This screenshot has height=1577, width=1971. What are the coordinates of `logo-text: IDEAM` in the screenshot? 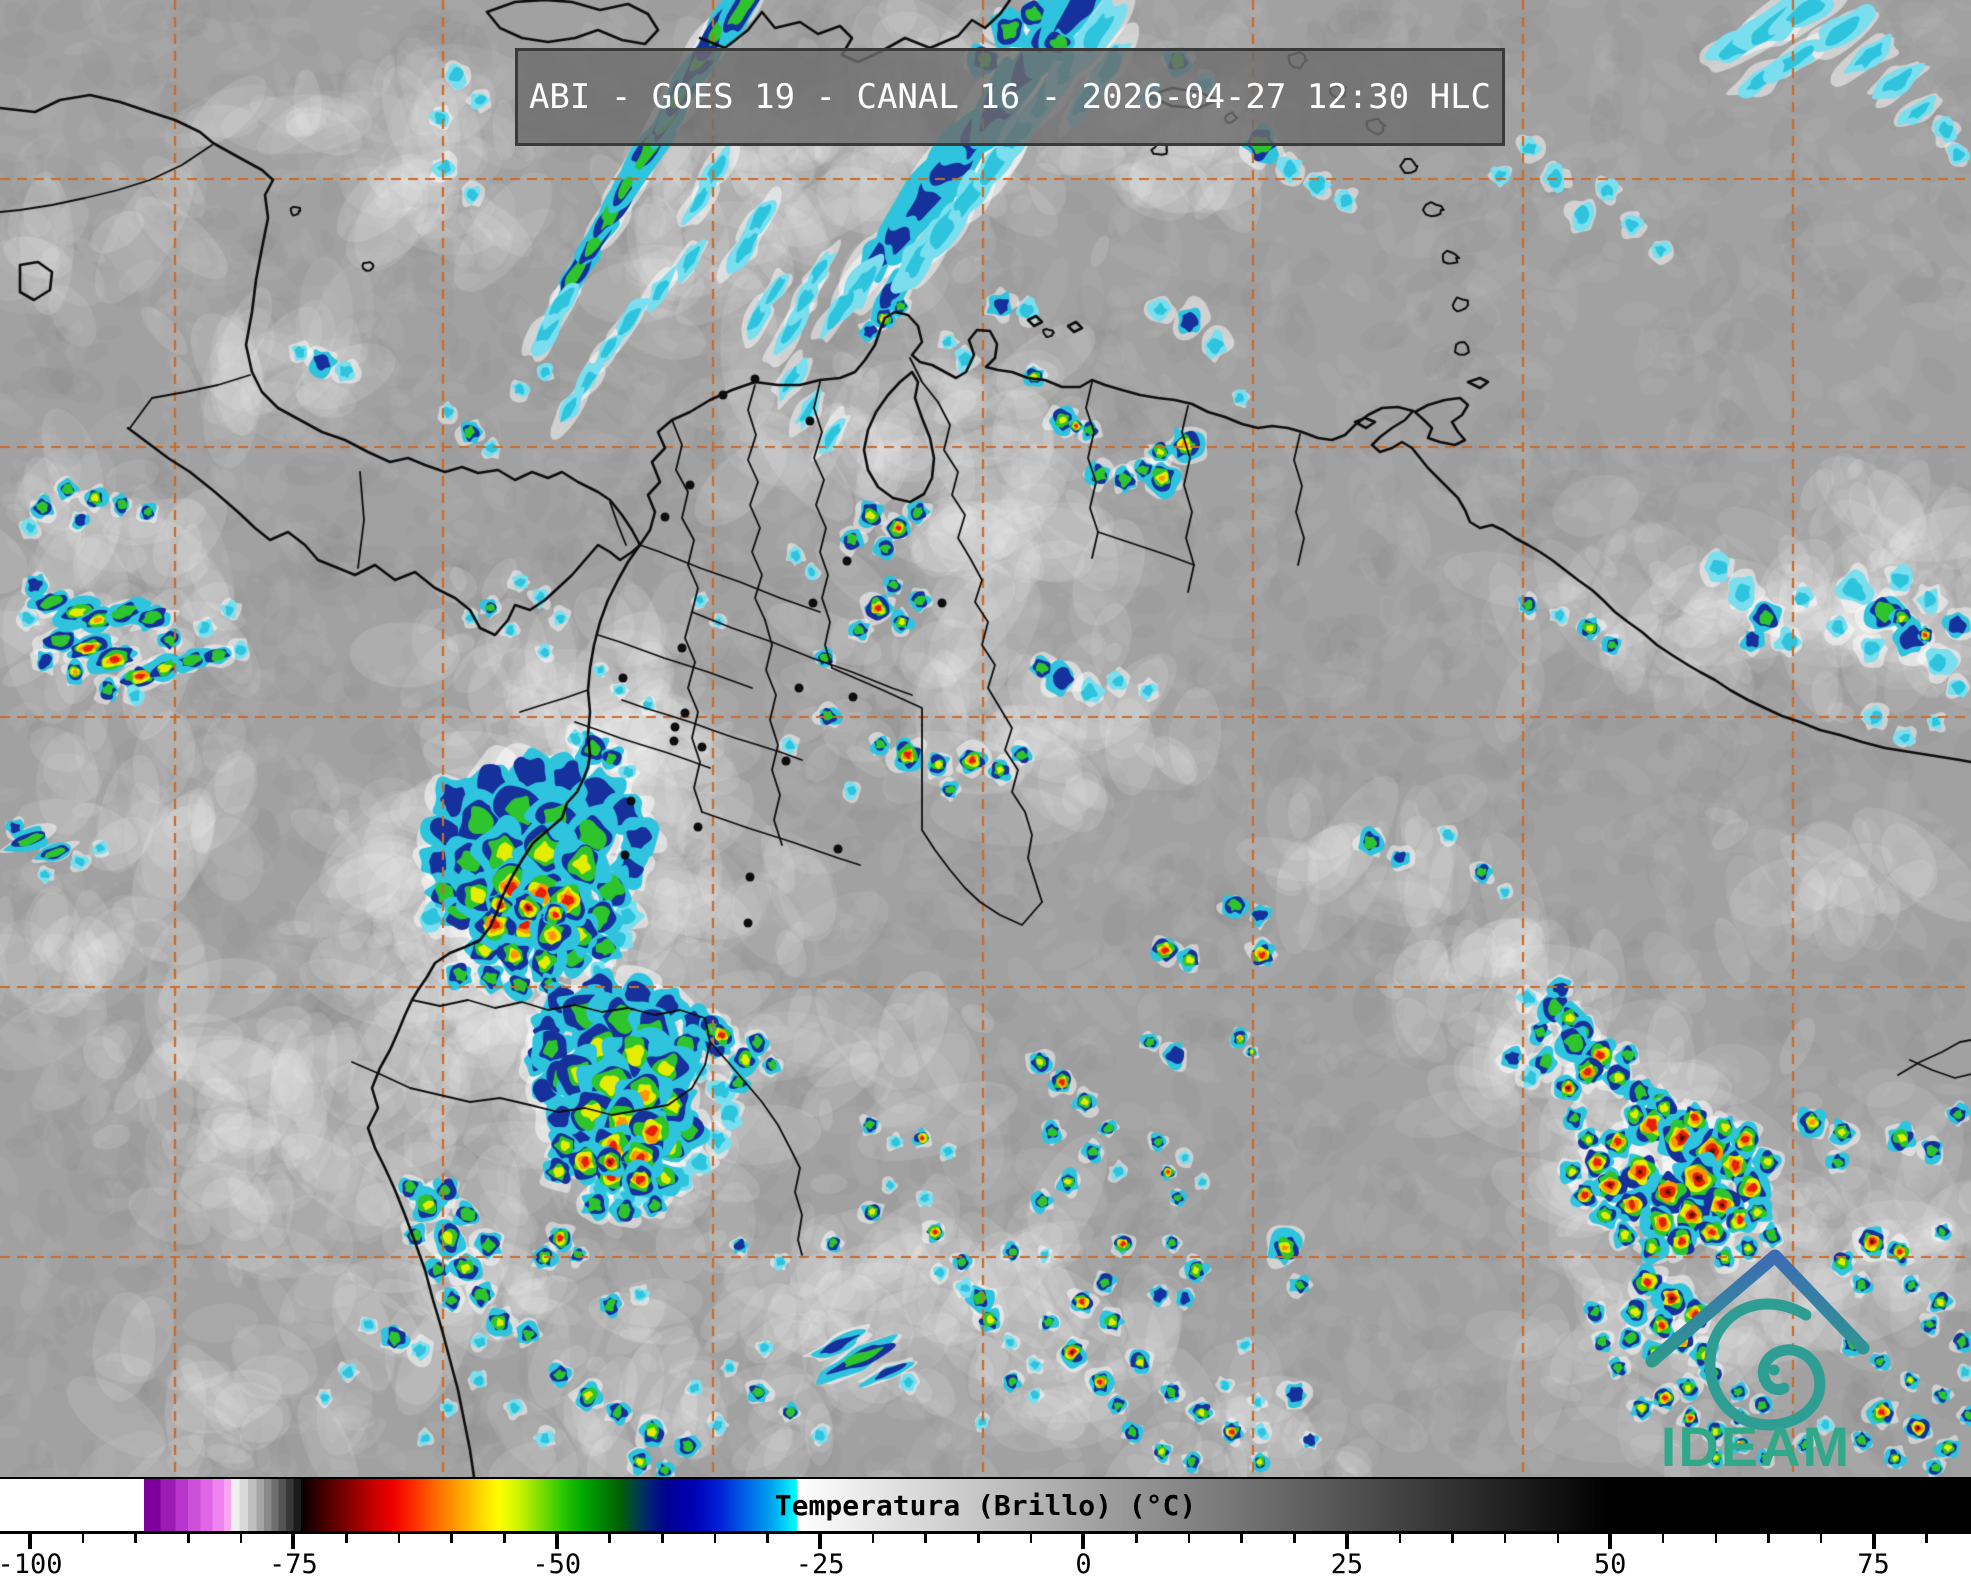 It's located at (1756, 1446).